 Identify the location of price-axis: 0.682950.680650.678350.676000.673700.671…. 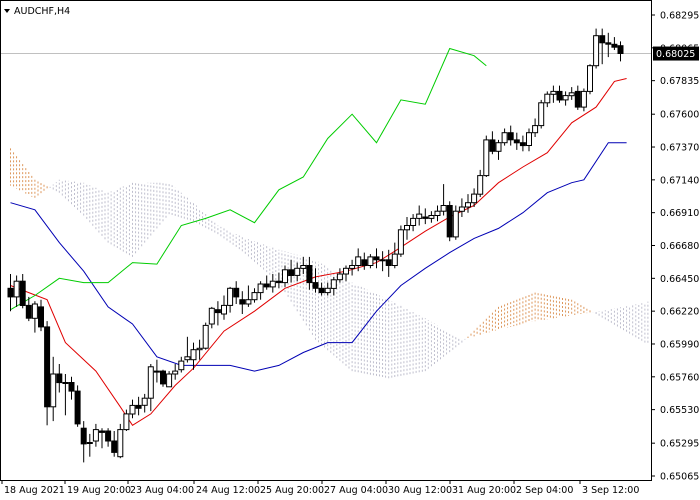
(675, 247).